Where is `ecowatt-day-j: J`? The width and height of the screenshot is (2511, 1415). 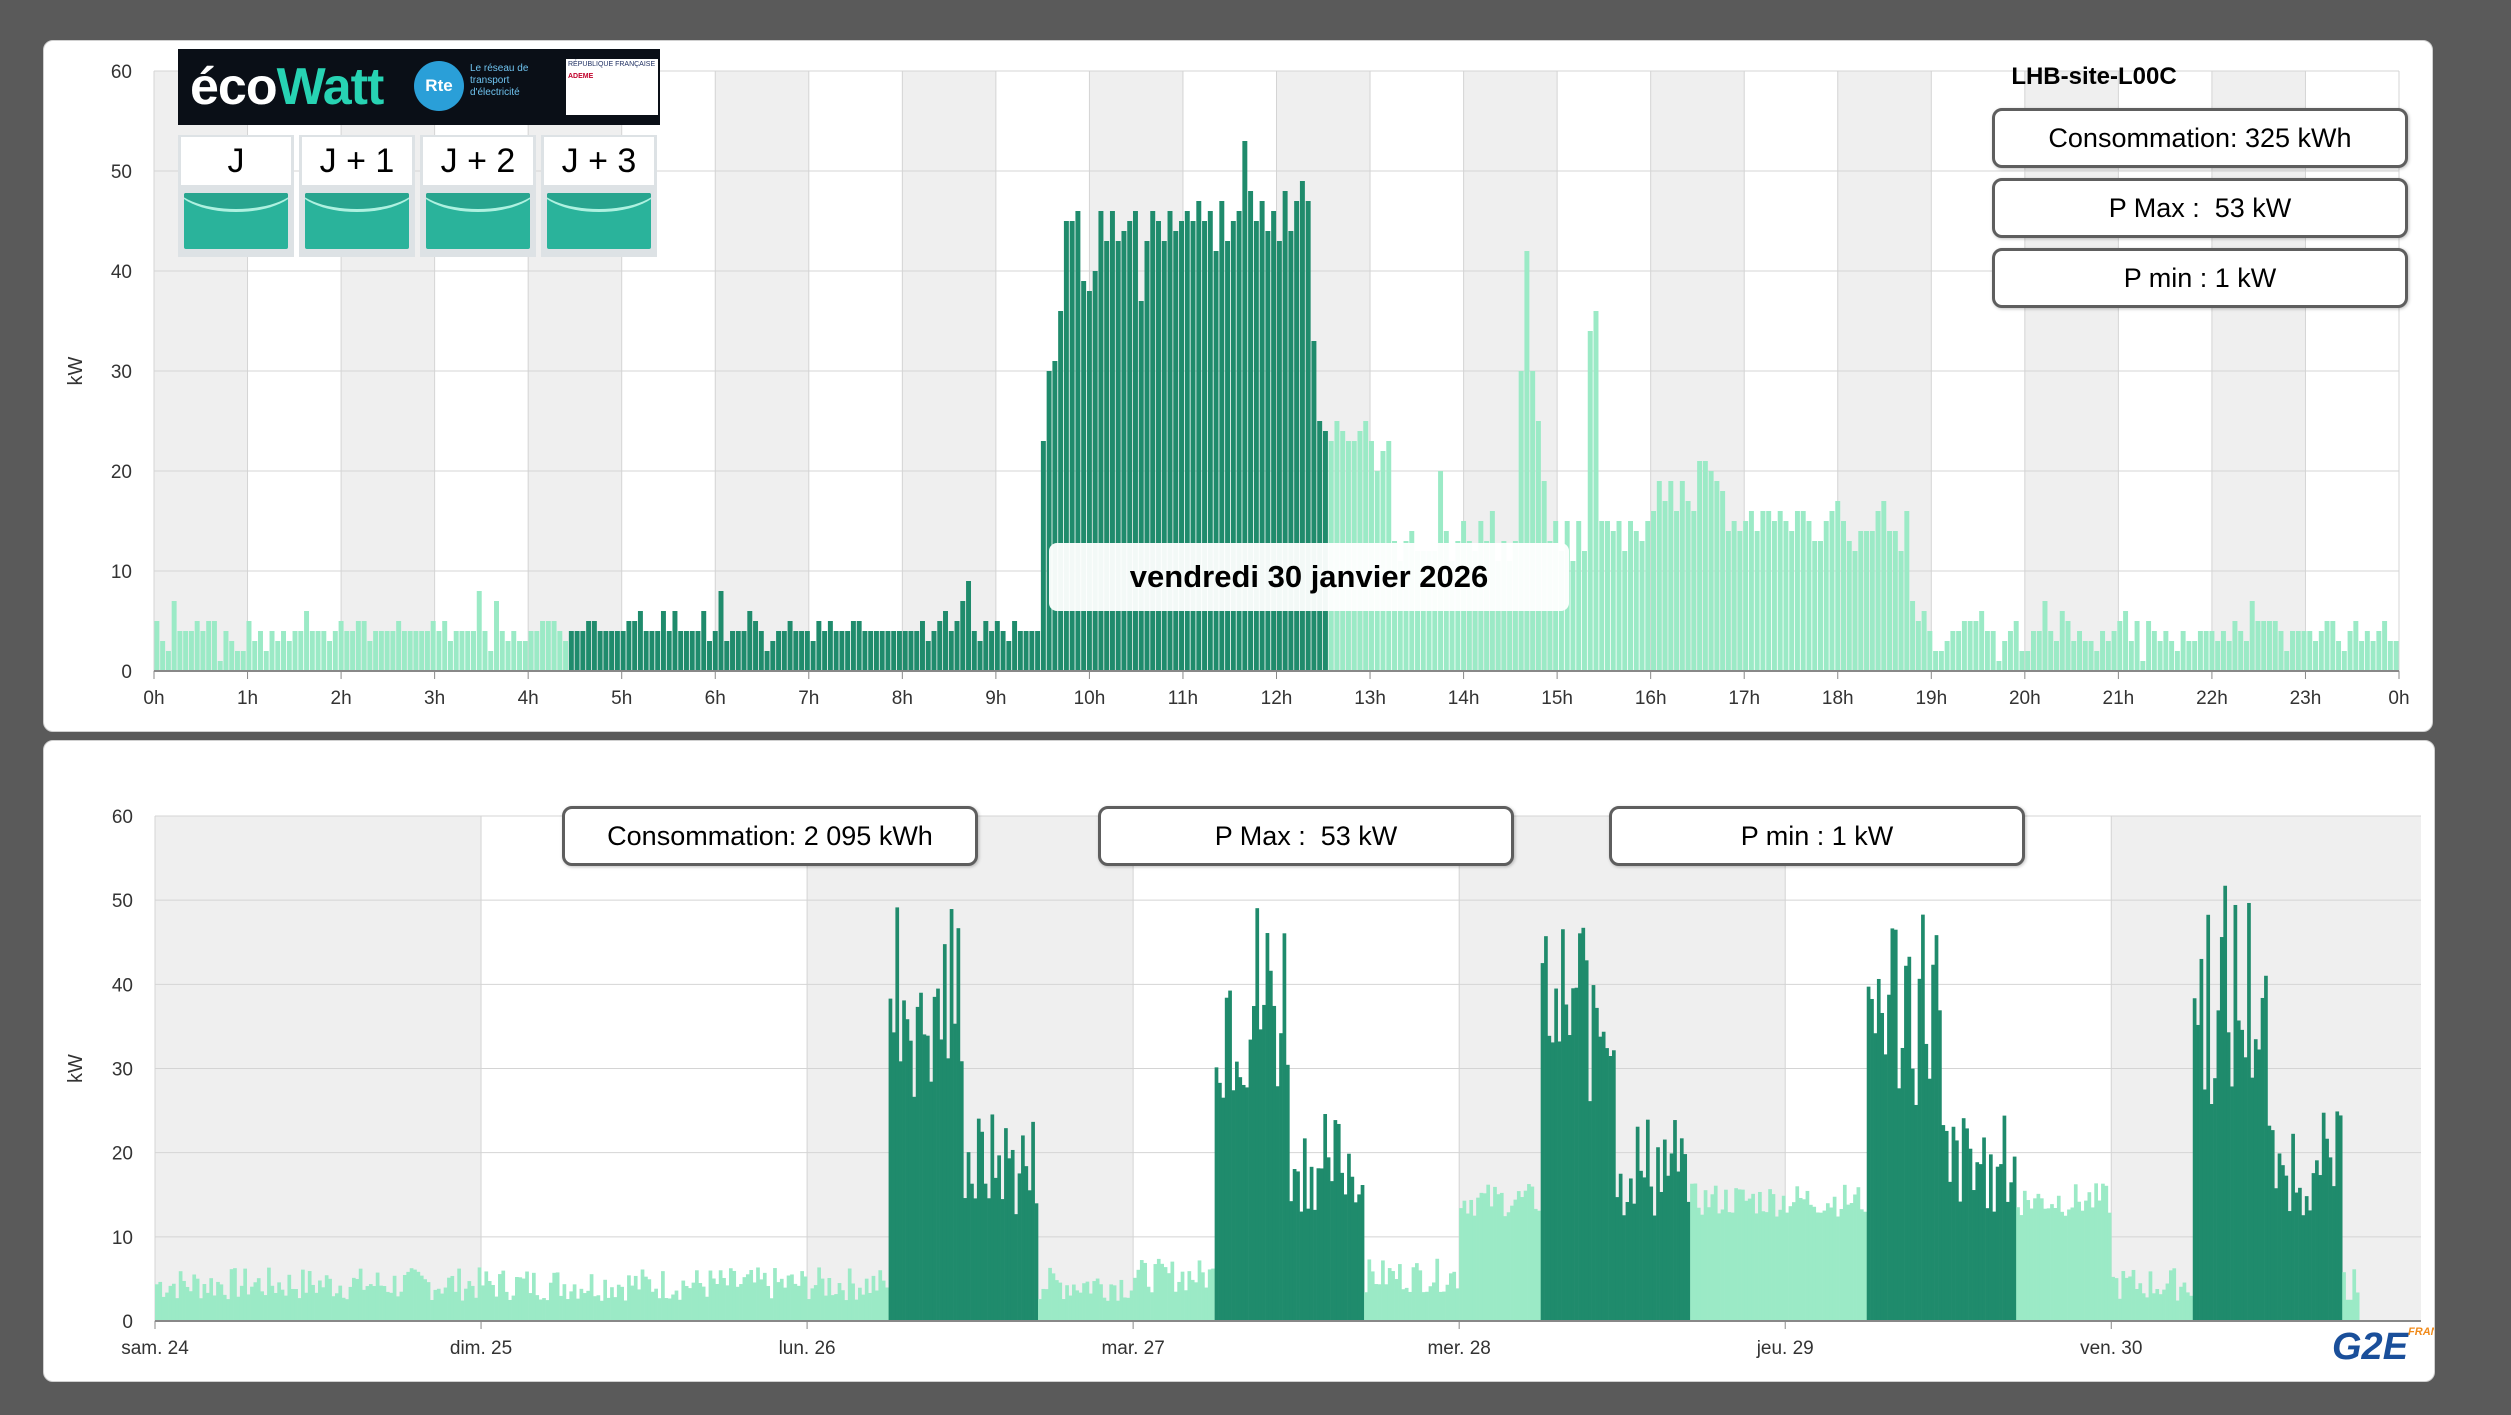
ecowatt-day-j: J is located at coordinates (236, 196).